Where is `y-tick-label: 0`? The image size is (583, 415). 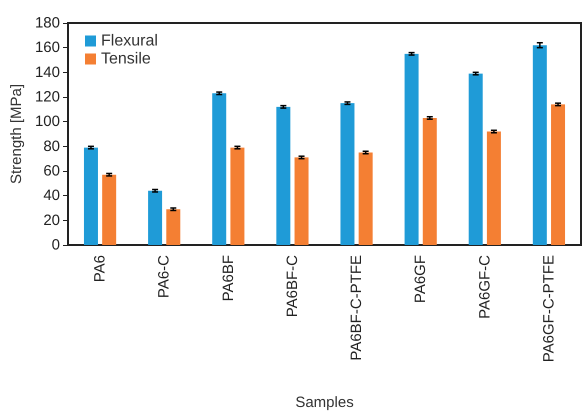 y-tick-label: 0 is located at coordinates (56, 245).